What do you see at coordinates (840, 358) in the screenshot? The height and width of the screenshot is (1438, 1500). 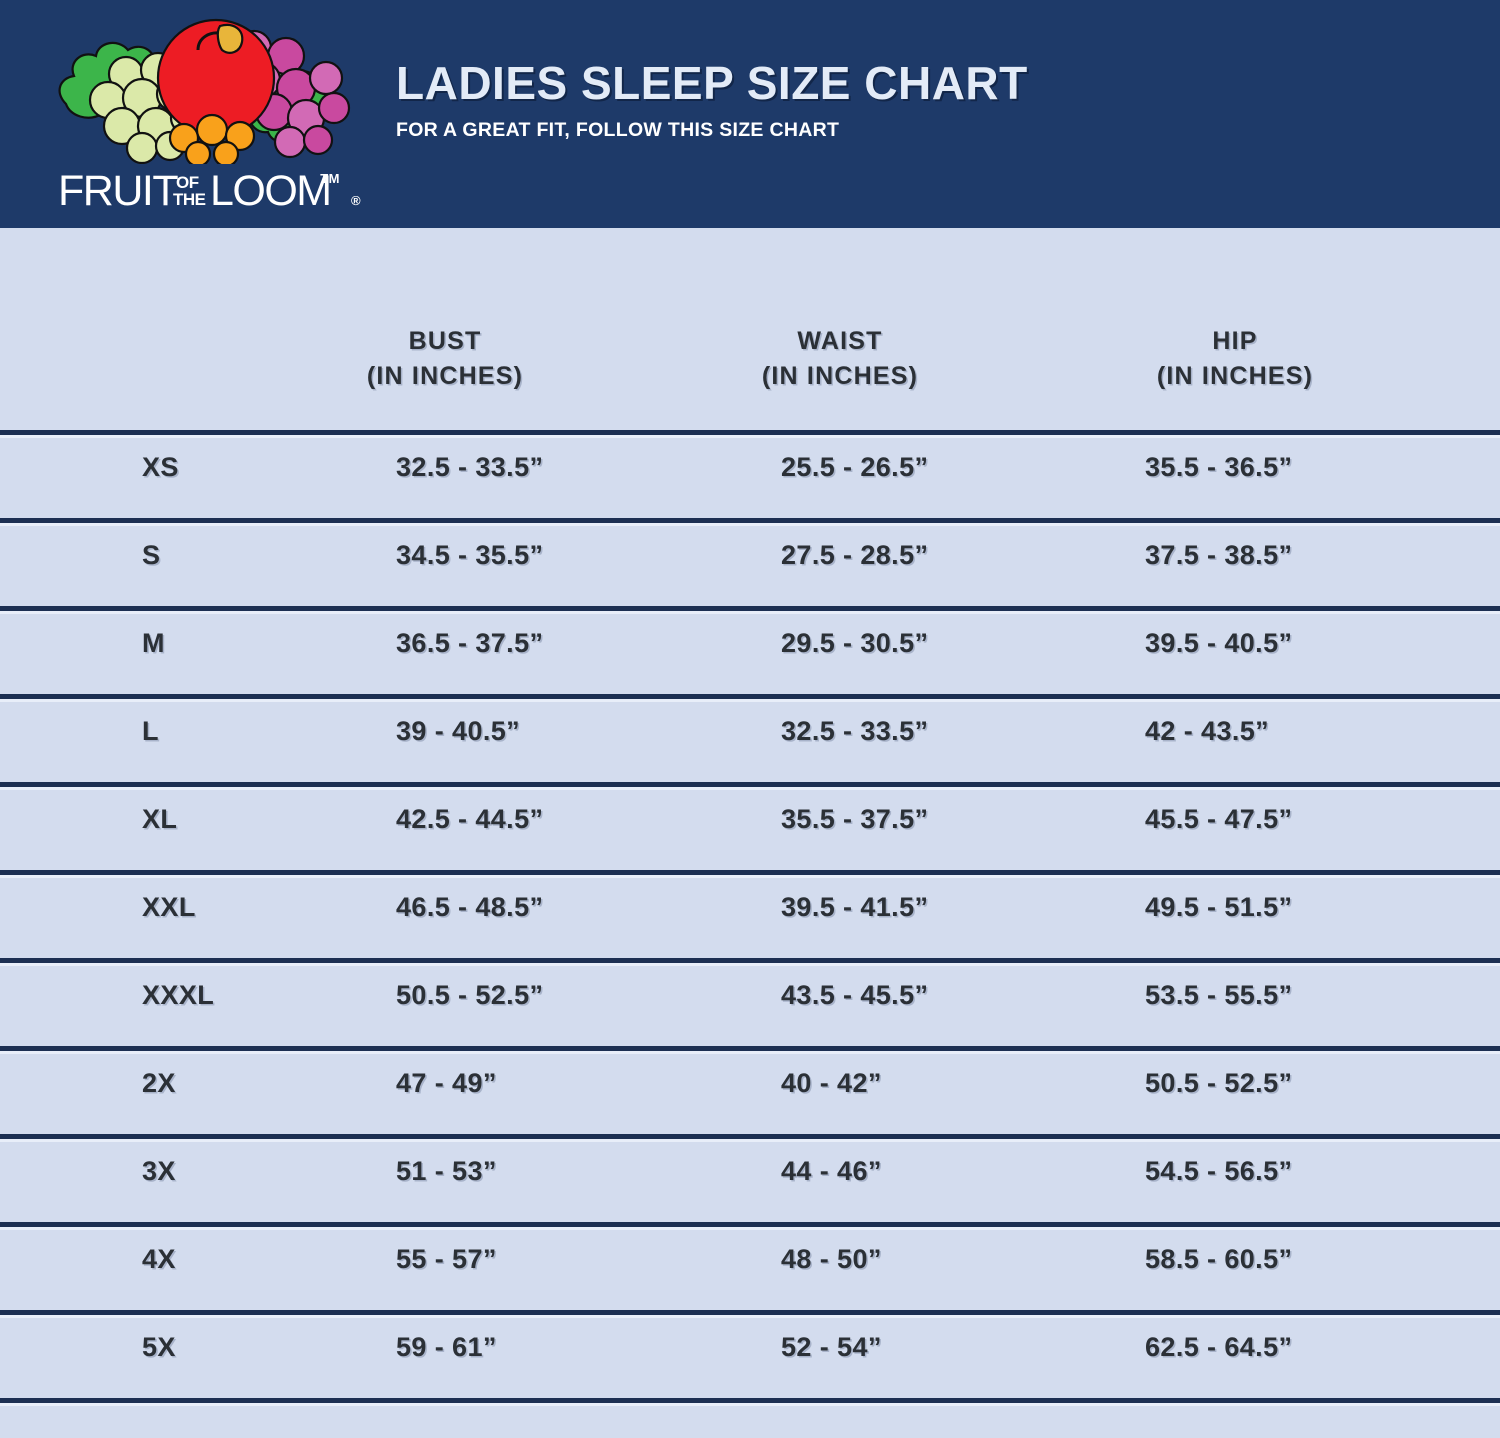 I see `column-header-waist: WAIST (IN INCHES)` at bounding box center [840, 358].